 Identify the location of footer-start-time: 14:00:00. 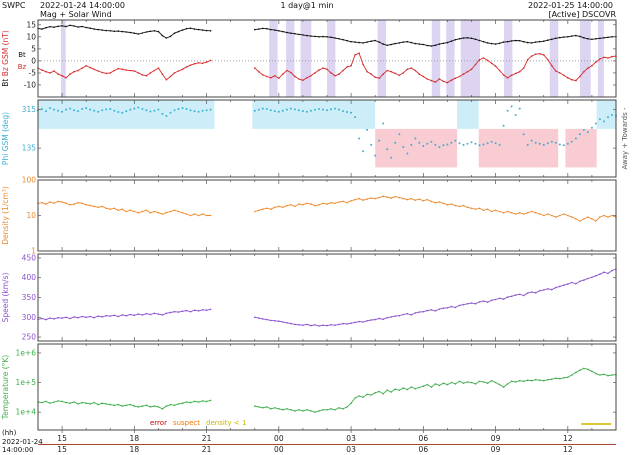
(18, 450).